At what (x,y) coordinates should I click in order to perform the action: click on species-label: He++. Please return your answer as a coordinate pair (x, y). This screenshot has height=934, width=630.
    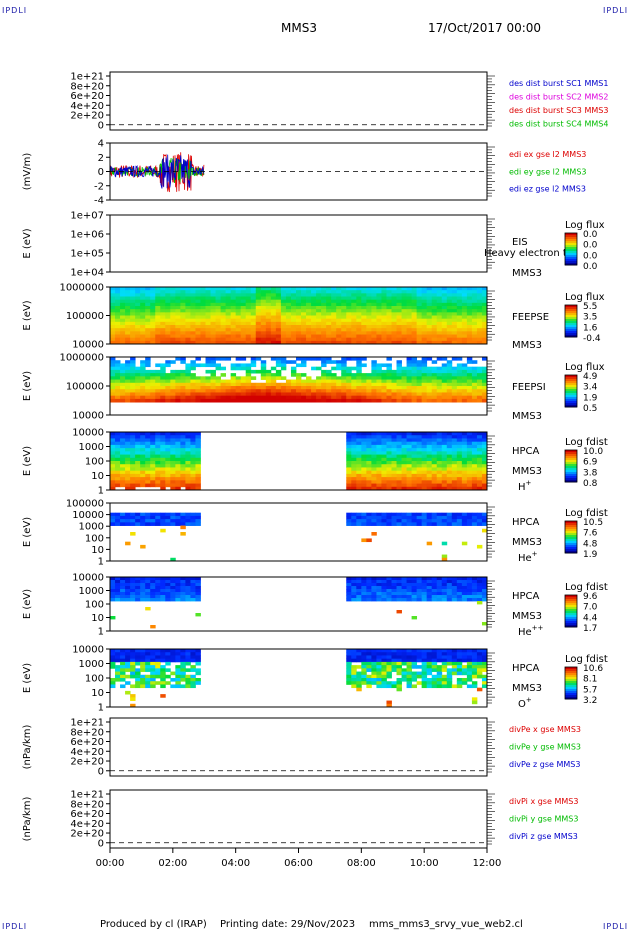
    Looking at the image, I should click on (531, 631).